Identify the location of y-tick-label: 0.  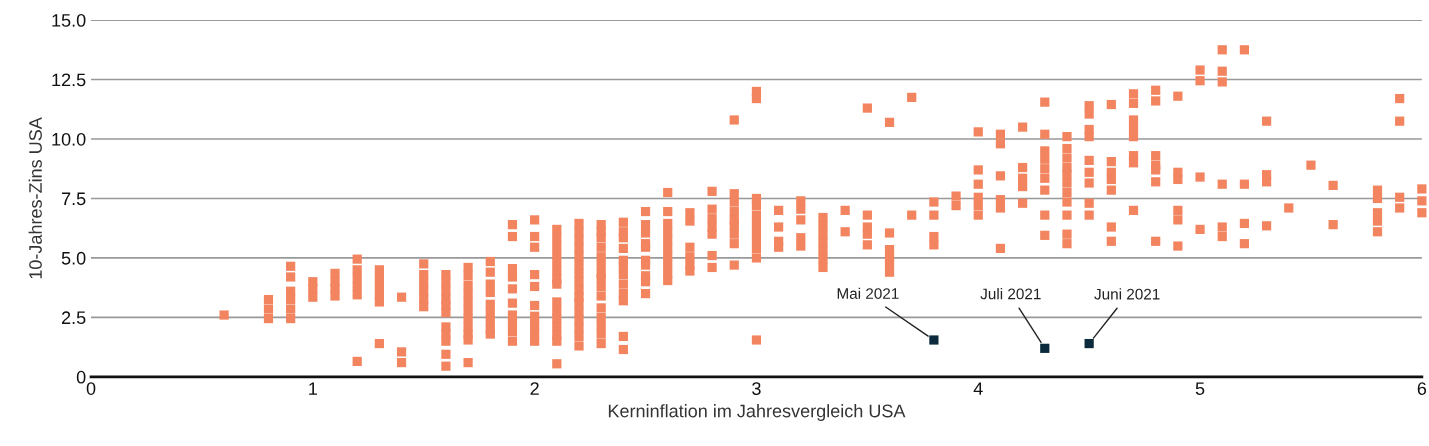
(81, 377).